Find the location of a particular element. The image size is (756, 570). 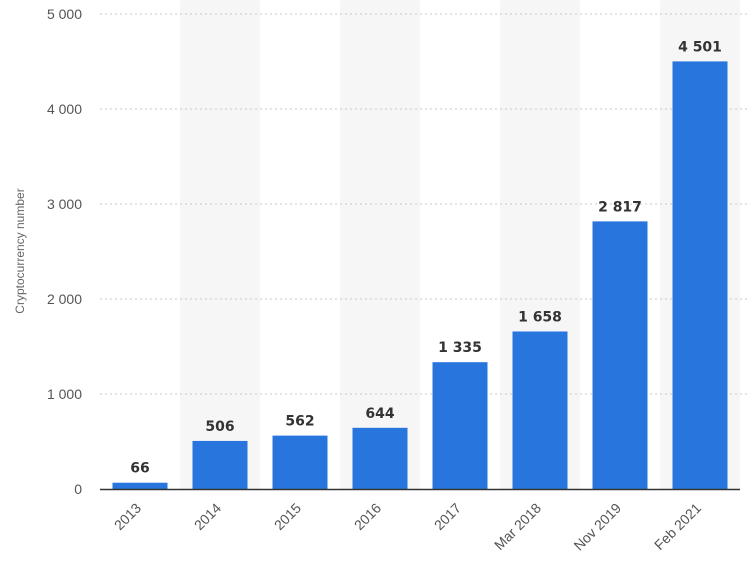

x-tick-label: 2016 is located at coordinates (367, 516).